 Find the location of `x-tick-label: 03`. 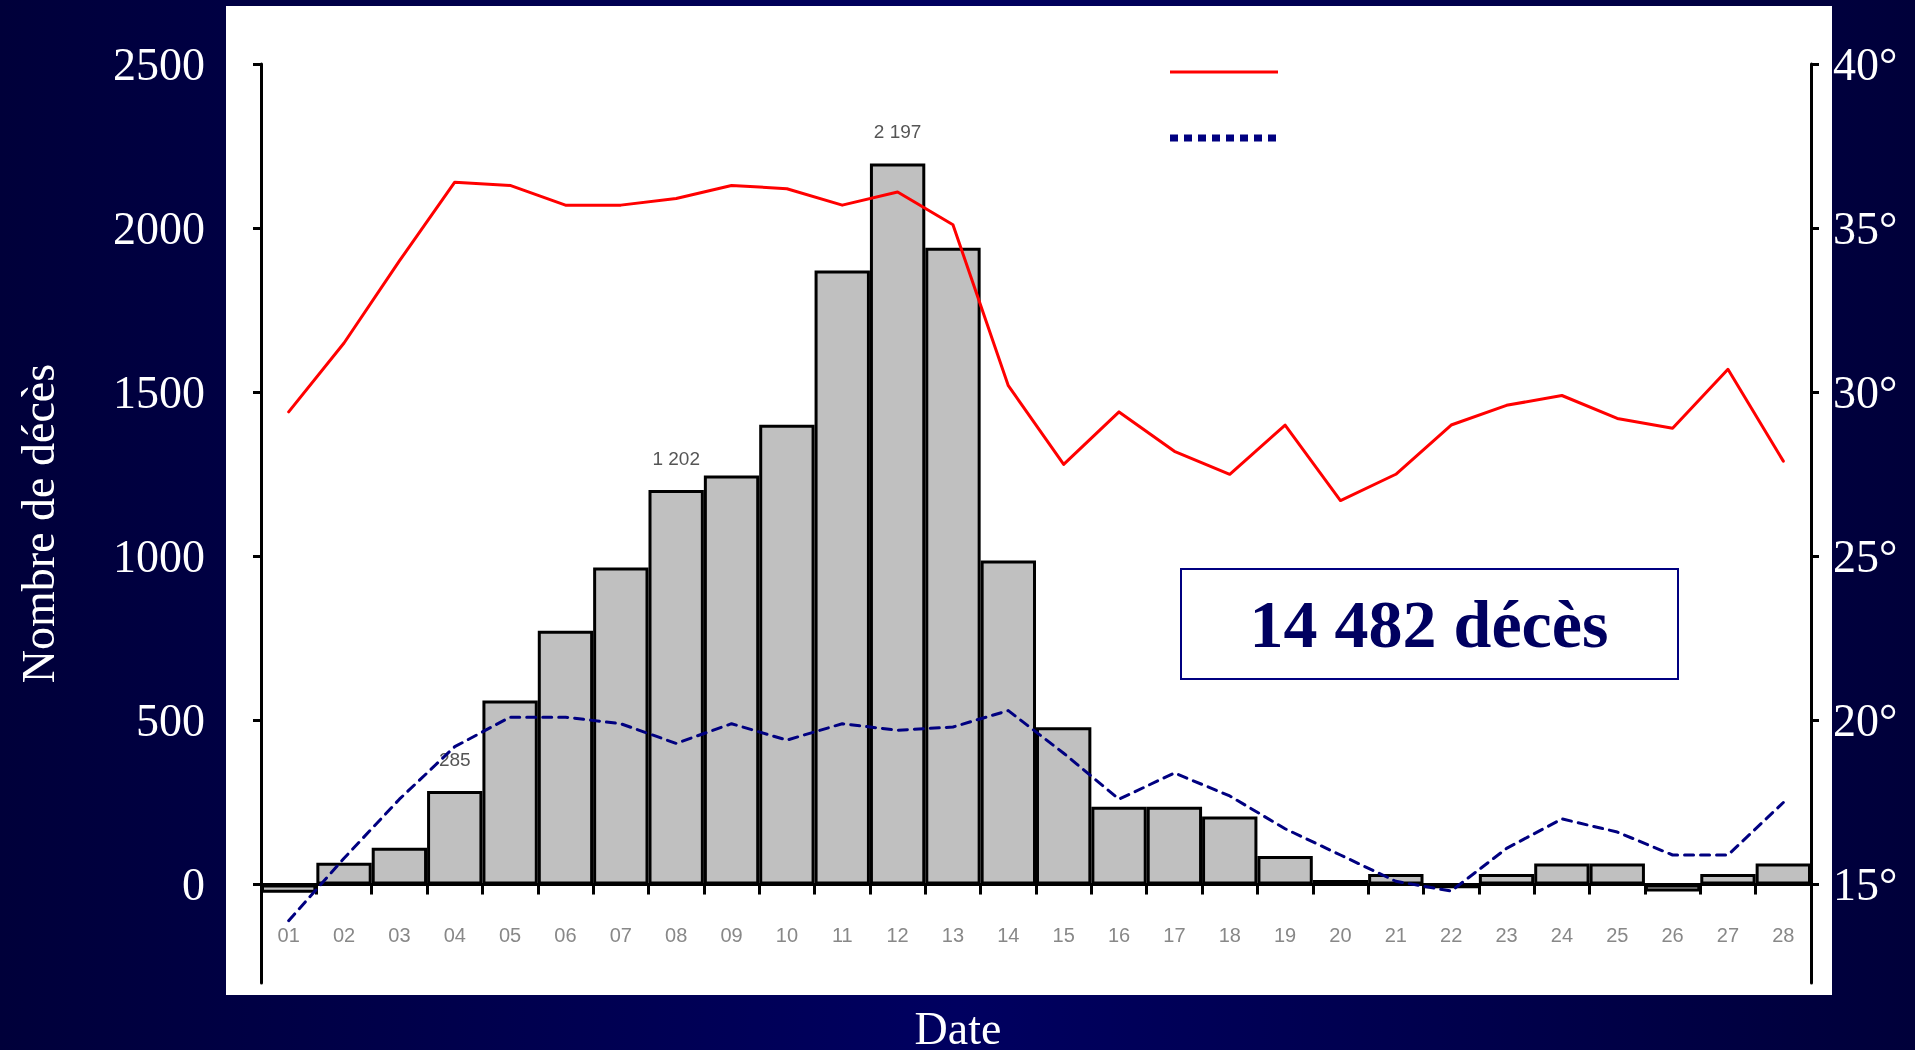

x-tick-label: 03 is located at coordinates (399, 935).